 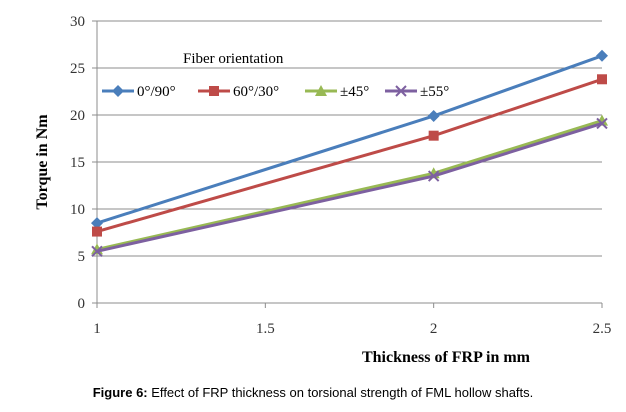 What do you see at coordinates (82, 304) in the screenshot?
I see `y-tick-label-0: 0` at bounding box center [82, 304].